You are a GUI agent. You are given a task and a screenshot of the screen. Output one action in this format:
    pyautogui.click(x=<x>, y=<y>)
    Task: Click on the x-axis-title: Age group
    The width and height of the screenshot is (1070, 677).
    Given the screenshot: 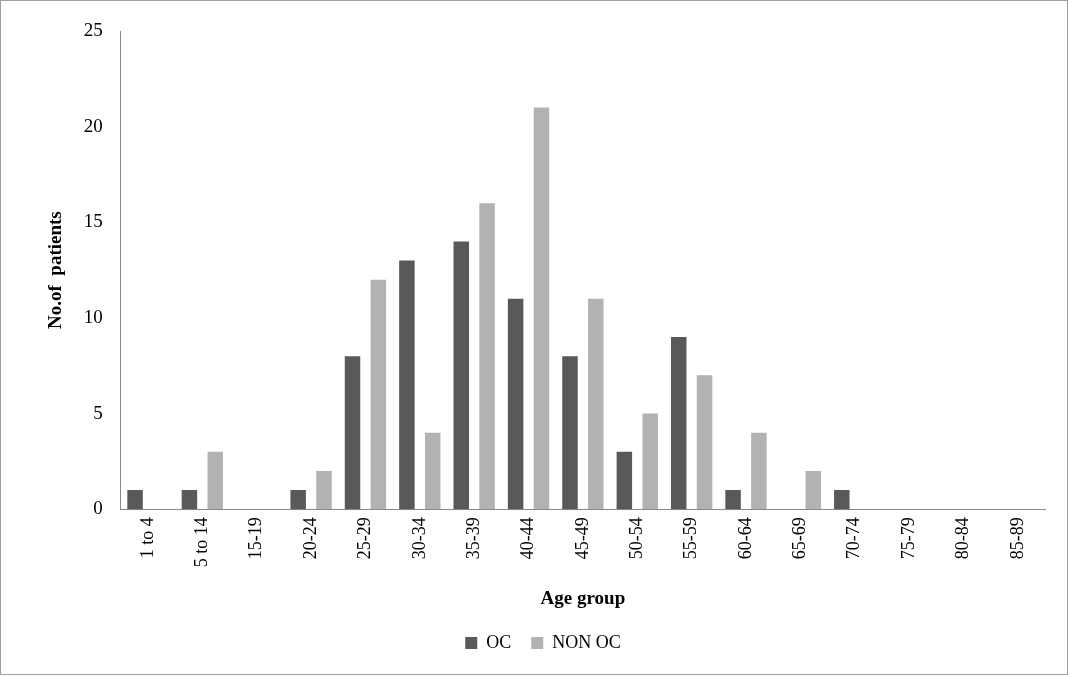 What is the action you would take?
    pyautogui.click(x=583, y=597)
    